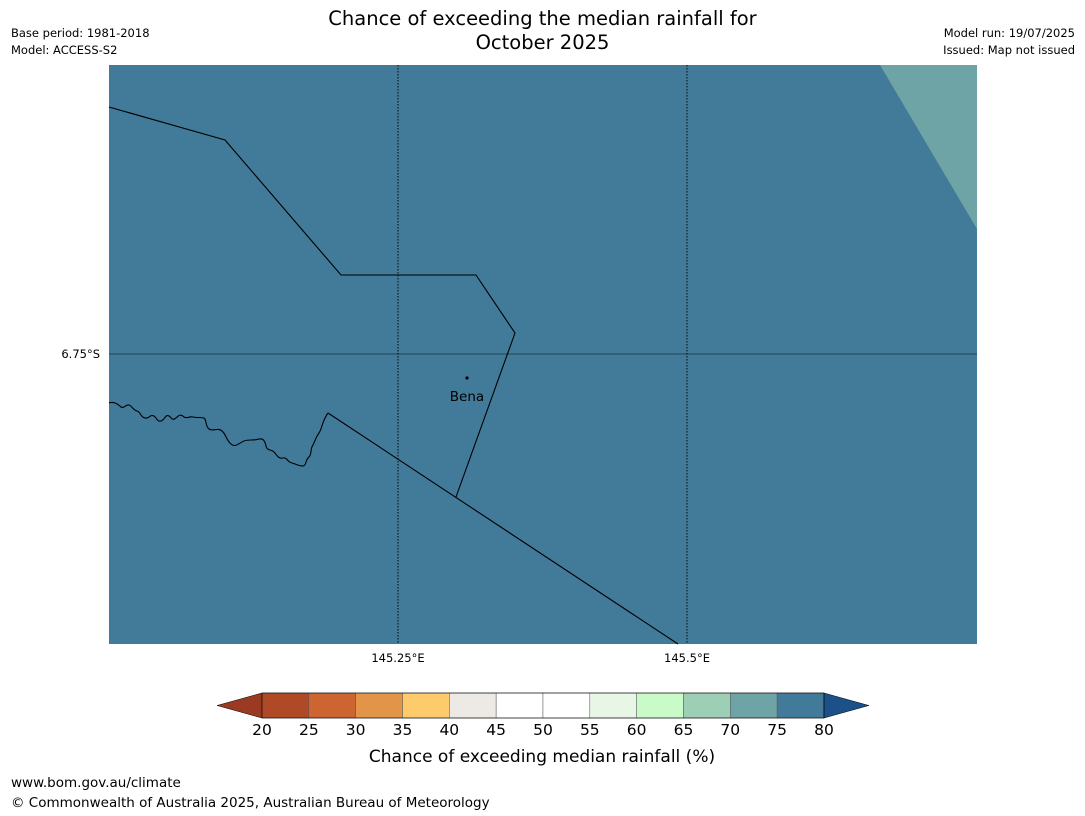 The image size is (1085, 816). What do you see at coordinates (96, 783) in the screenshot?
I see `footer-url: www.bom.gov.au/climate` at bounding box center [96, 783].